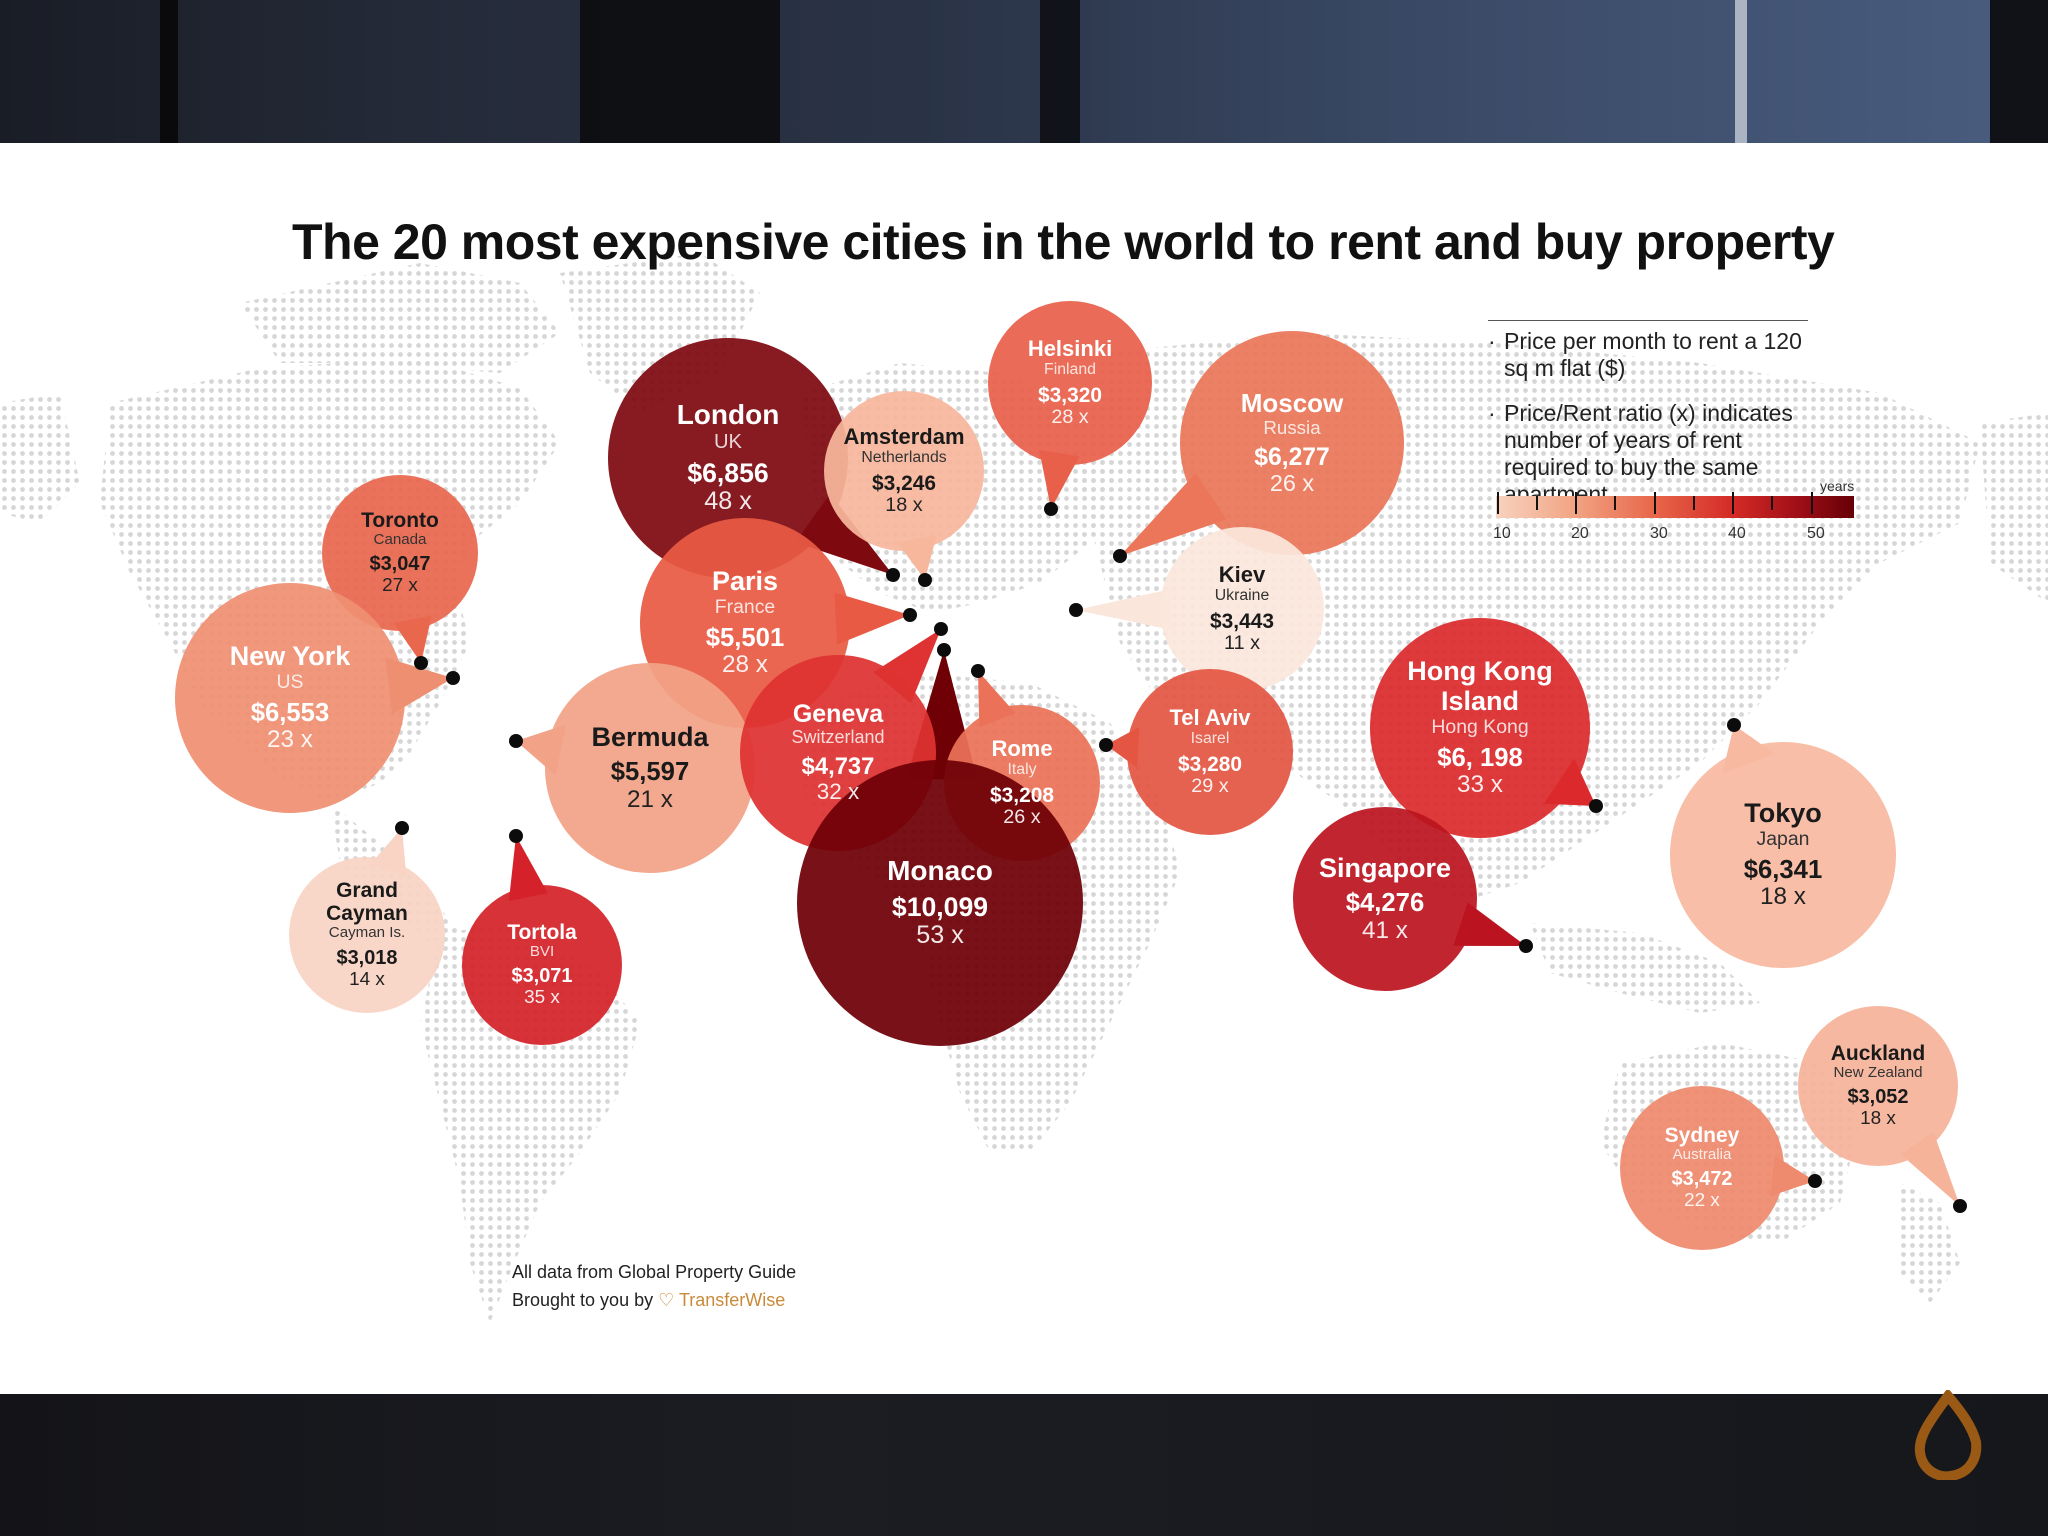  I want to click on city-label-grandcayman: Grand Cayman Cayman Is. $3,018 14 x, so click(367, 935).